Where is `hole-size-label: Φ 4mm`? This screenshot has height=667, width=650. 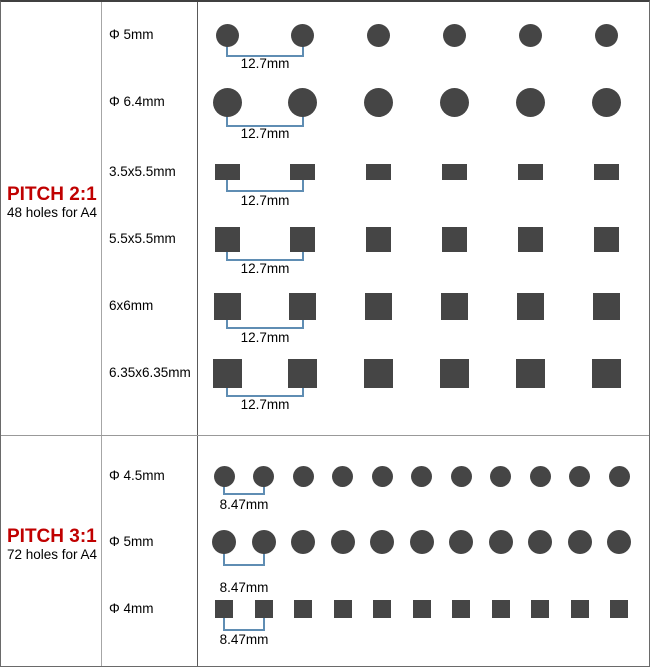 hole-size-label: Φ 4mm is located at coordinates (131, 608).